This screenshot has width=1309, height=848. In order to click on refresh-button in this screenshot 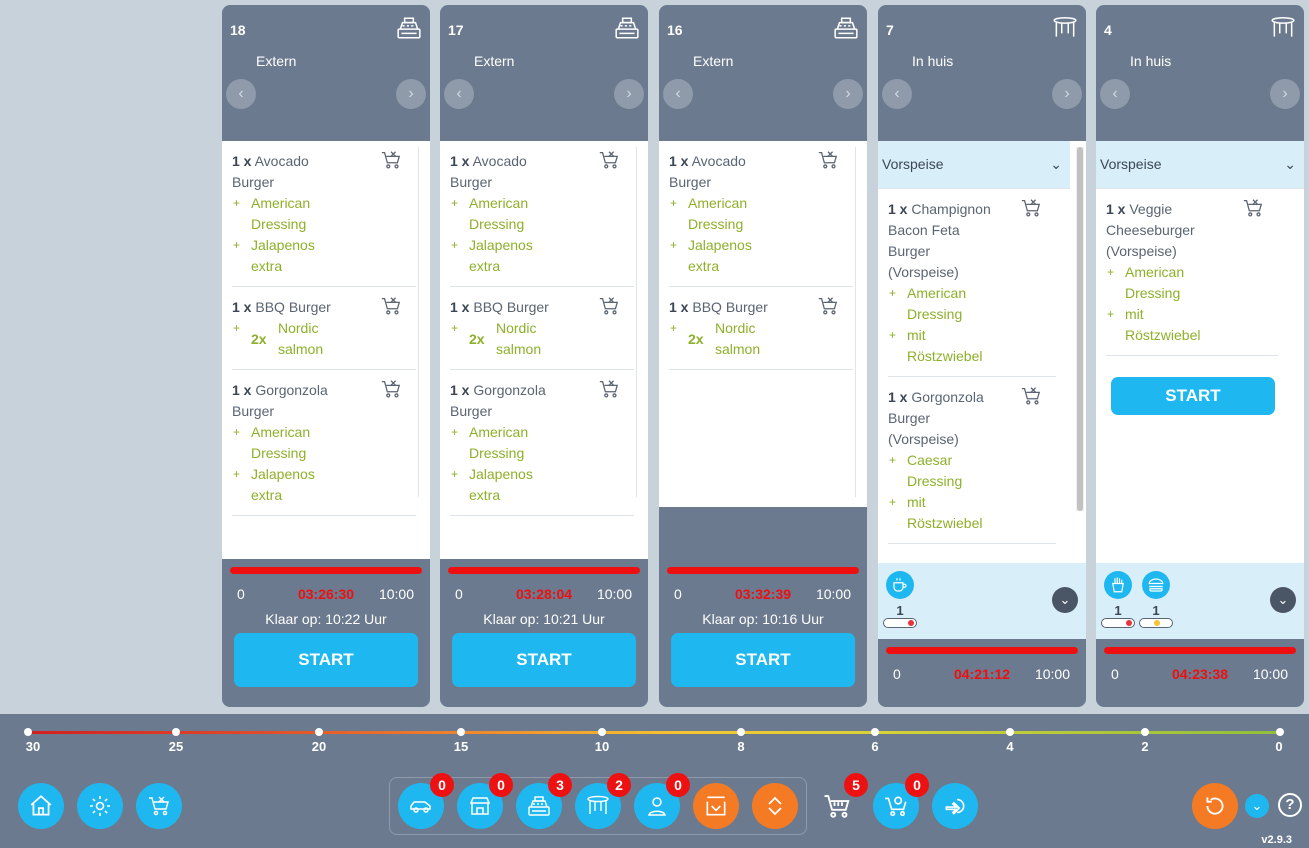, I will do `click(1215, 806)`.